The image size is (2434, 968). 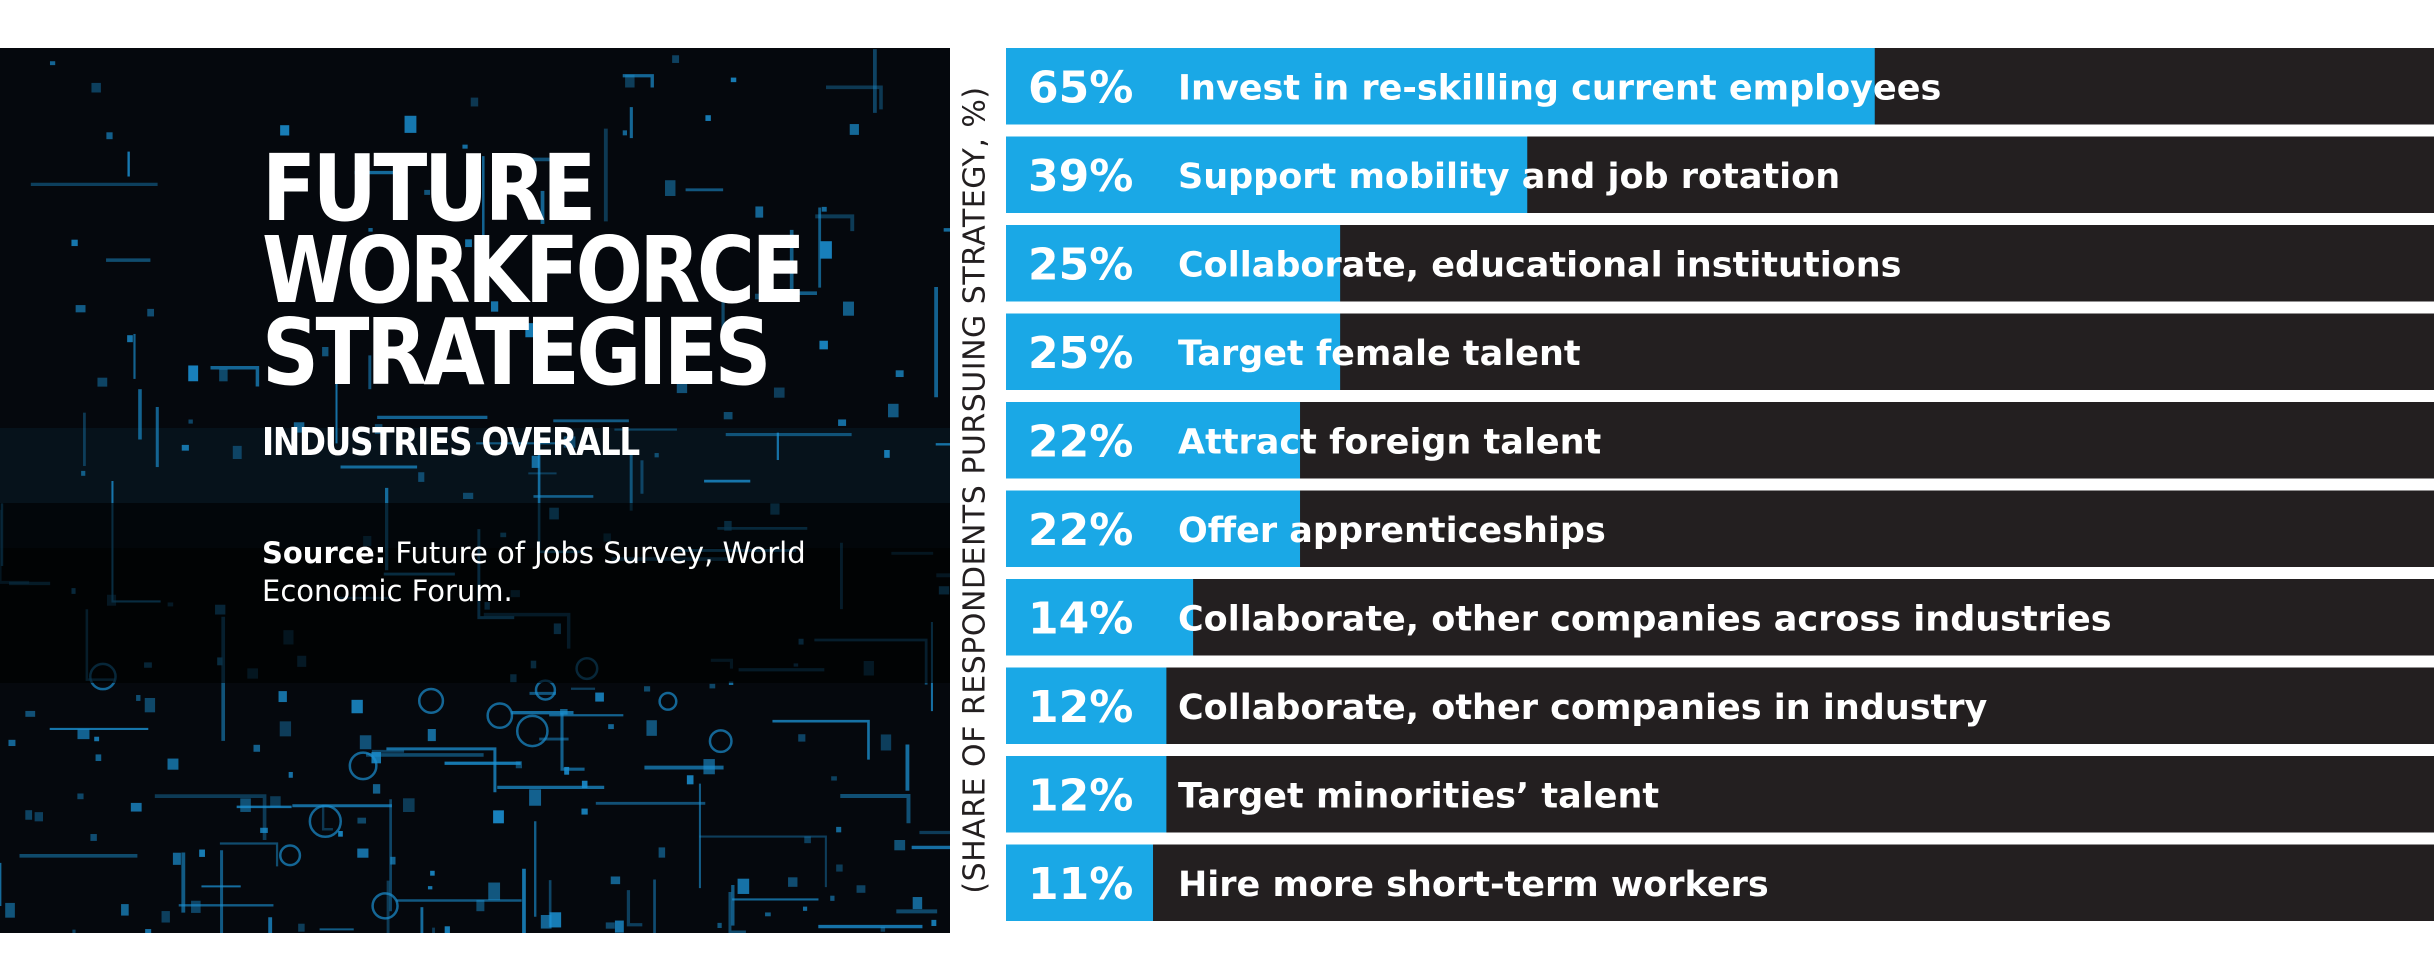 What do you see at coordinates (534, 270) in the screenshot?
I see `title-line-2: WORKFORCE` at bounding box center [534, 270].